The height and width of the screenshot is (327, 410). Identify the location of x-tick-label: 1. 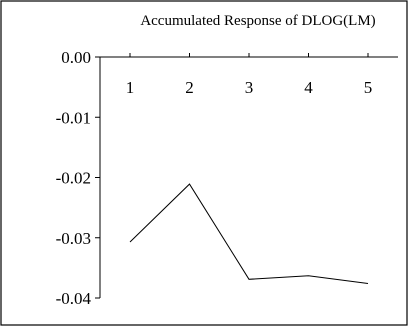
(130, 87).